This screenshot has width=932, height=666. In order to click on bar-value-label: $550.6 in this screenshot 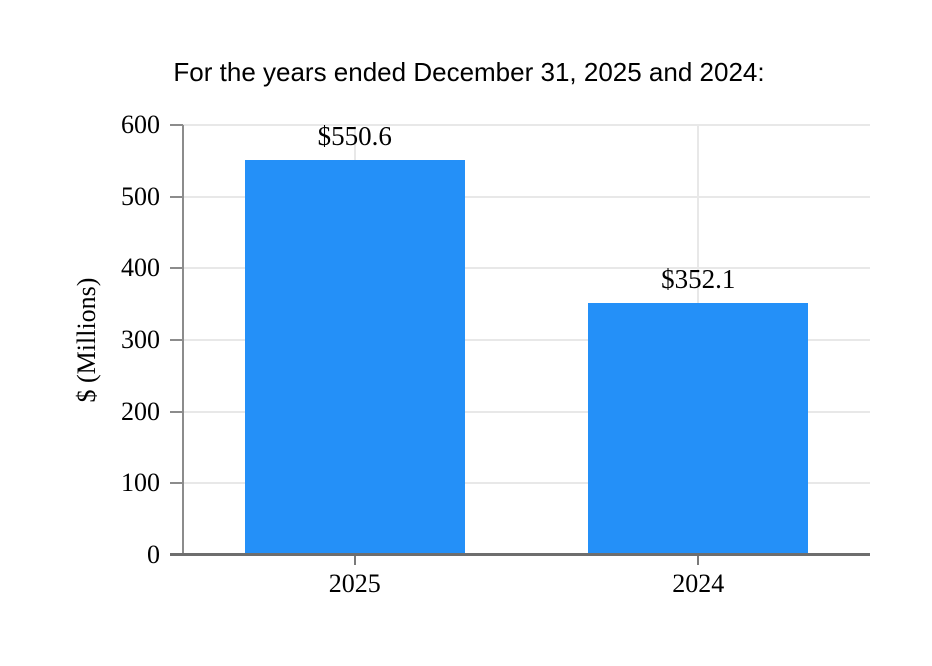, I will do `click(354, 136)`.